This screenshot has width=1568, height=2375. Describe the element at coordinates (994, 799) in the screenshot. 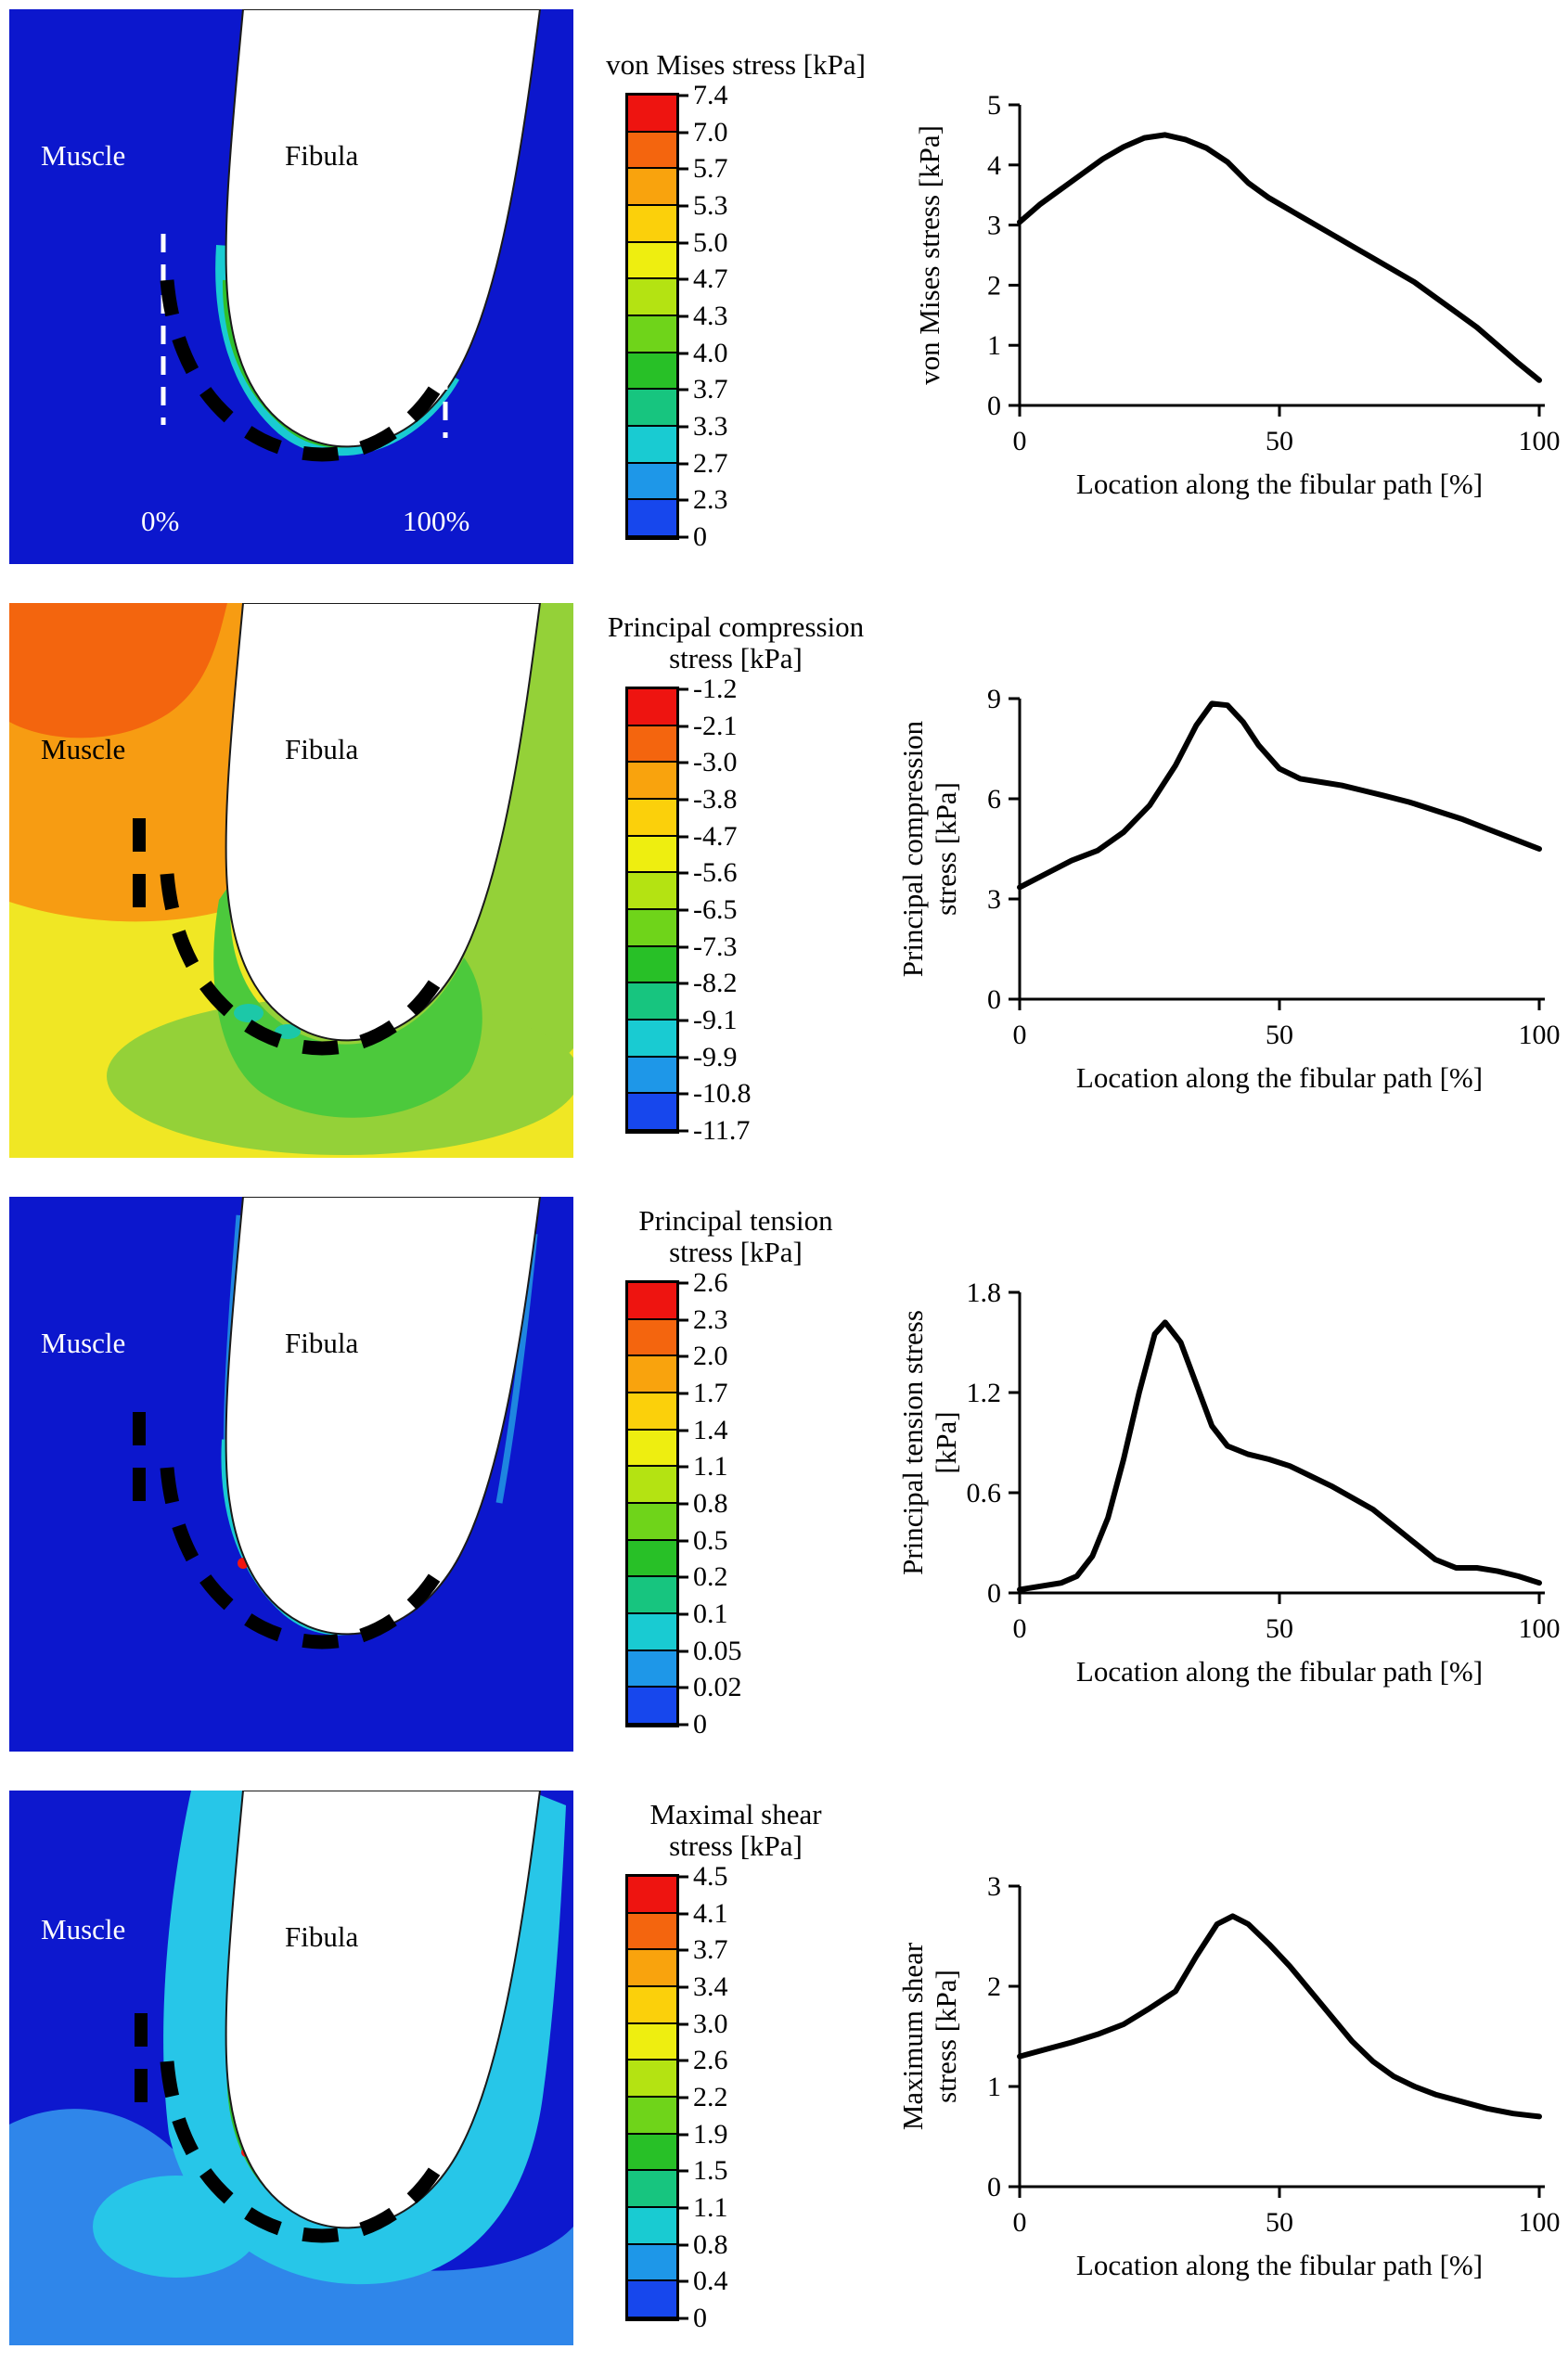

I see `y-tick-label: 6` at that location.